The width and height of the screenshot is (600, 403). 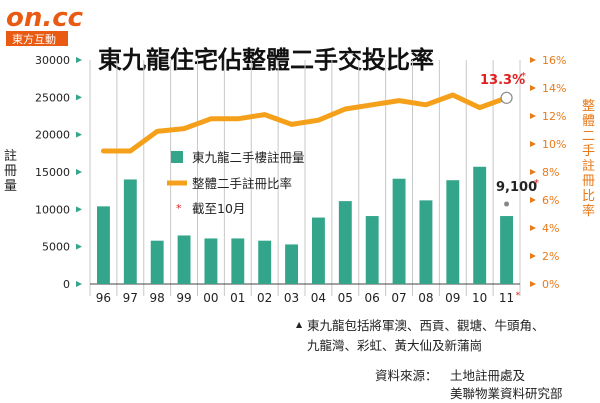 I want to click on left-axis-label: 註冊量, so click(x=10, y=171).